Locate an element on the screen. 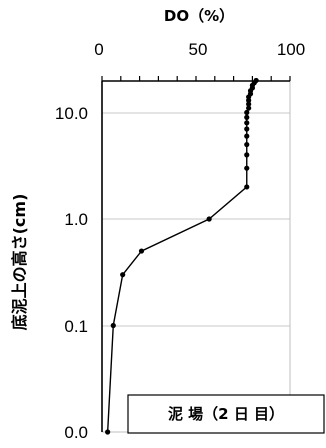  annotation-label: 泥 場（2 日 目） is located at coordinates (226, 414).